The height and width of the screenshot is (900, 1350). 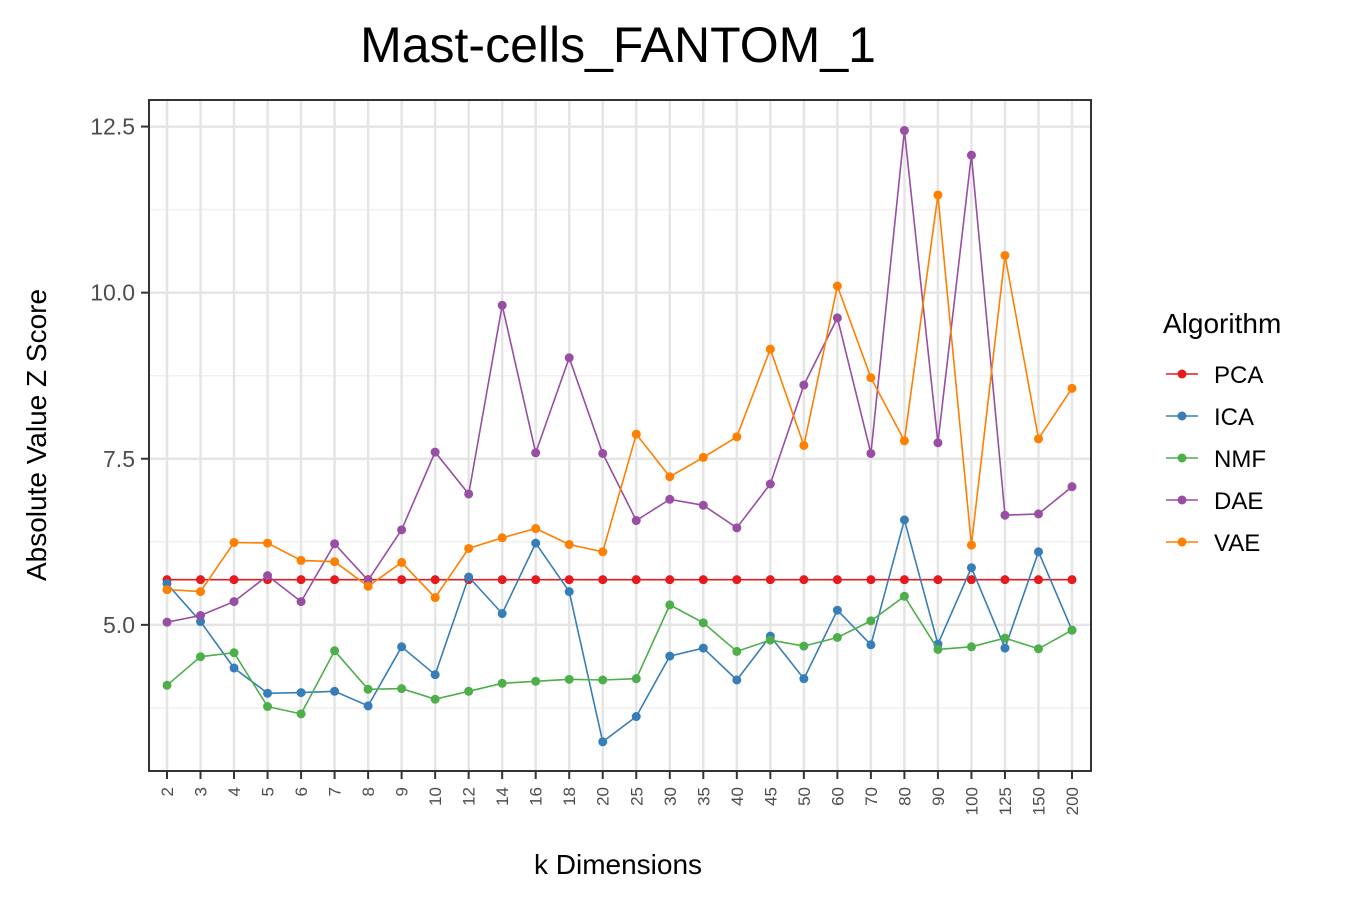 I want to click on legend-label-nmf: NMF, so click(x=1240, y=459).